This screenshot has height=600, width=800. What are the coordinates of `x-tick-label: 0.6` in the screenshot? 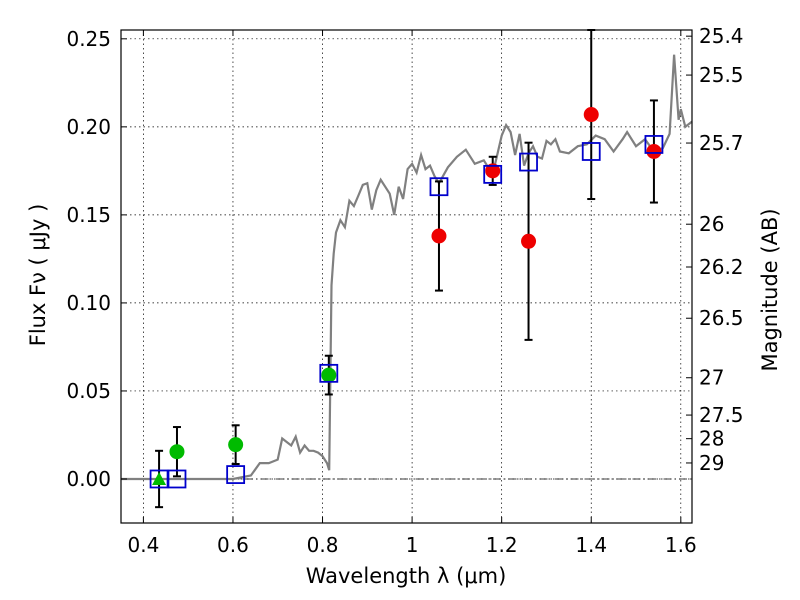 It's located at (233, 545).